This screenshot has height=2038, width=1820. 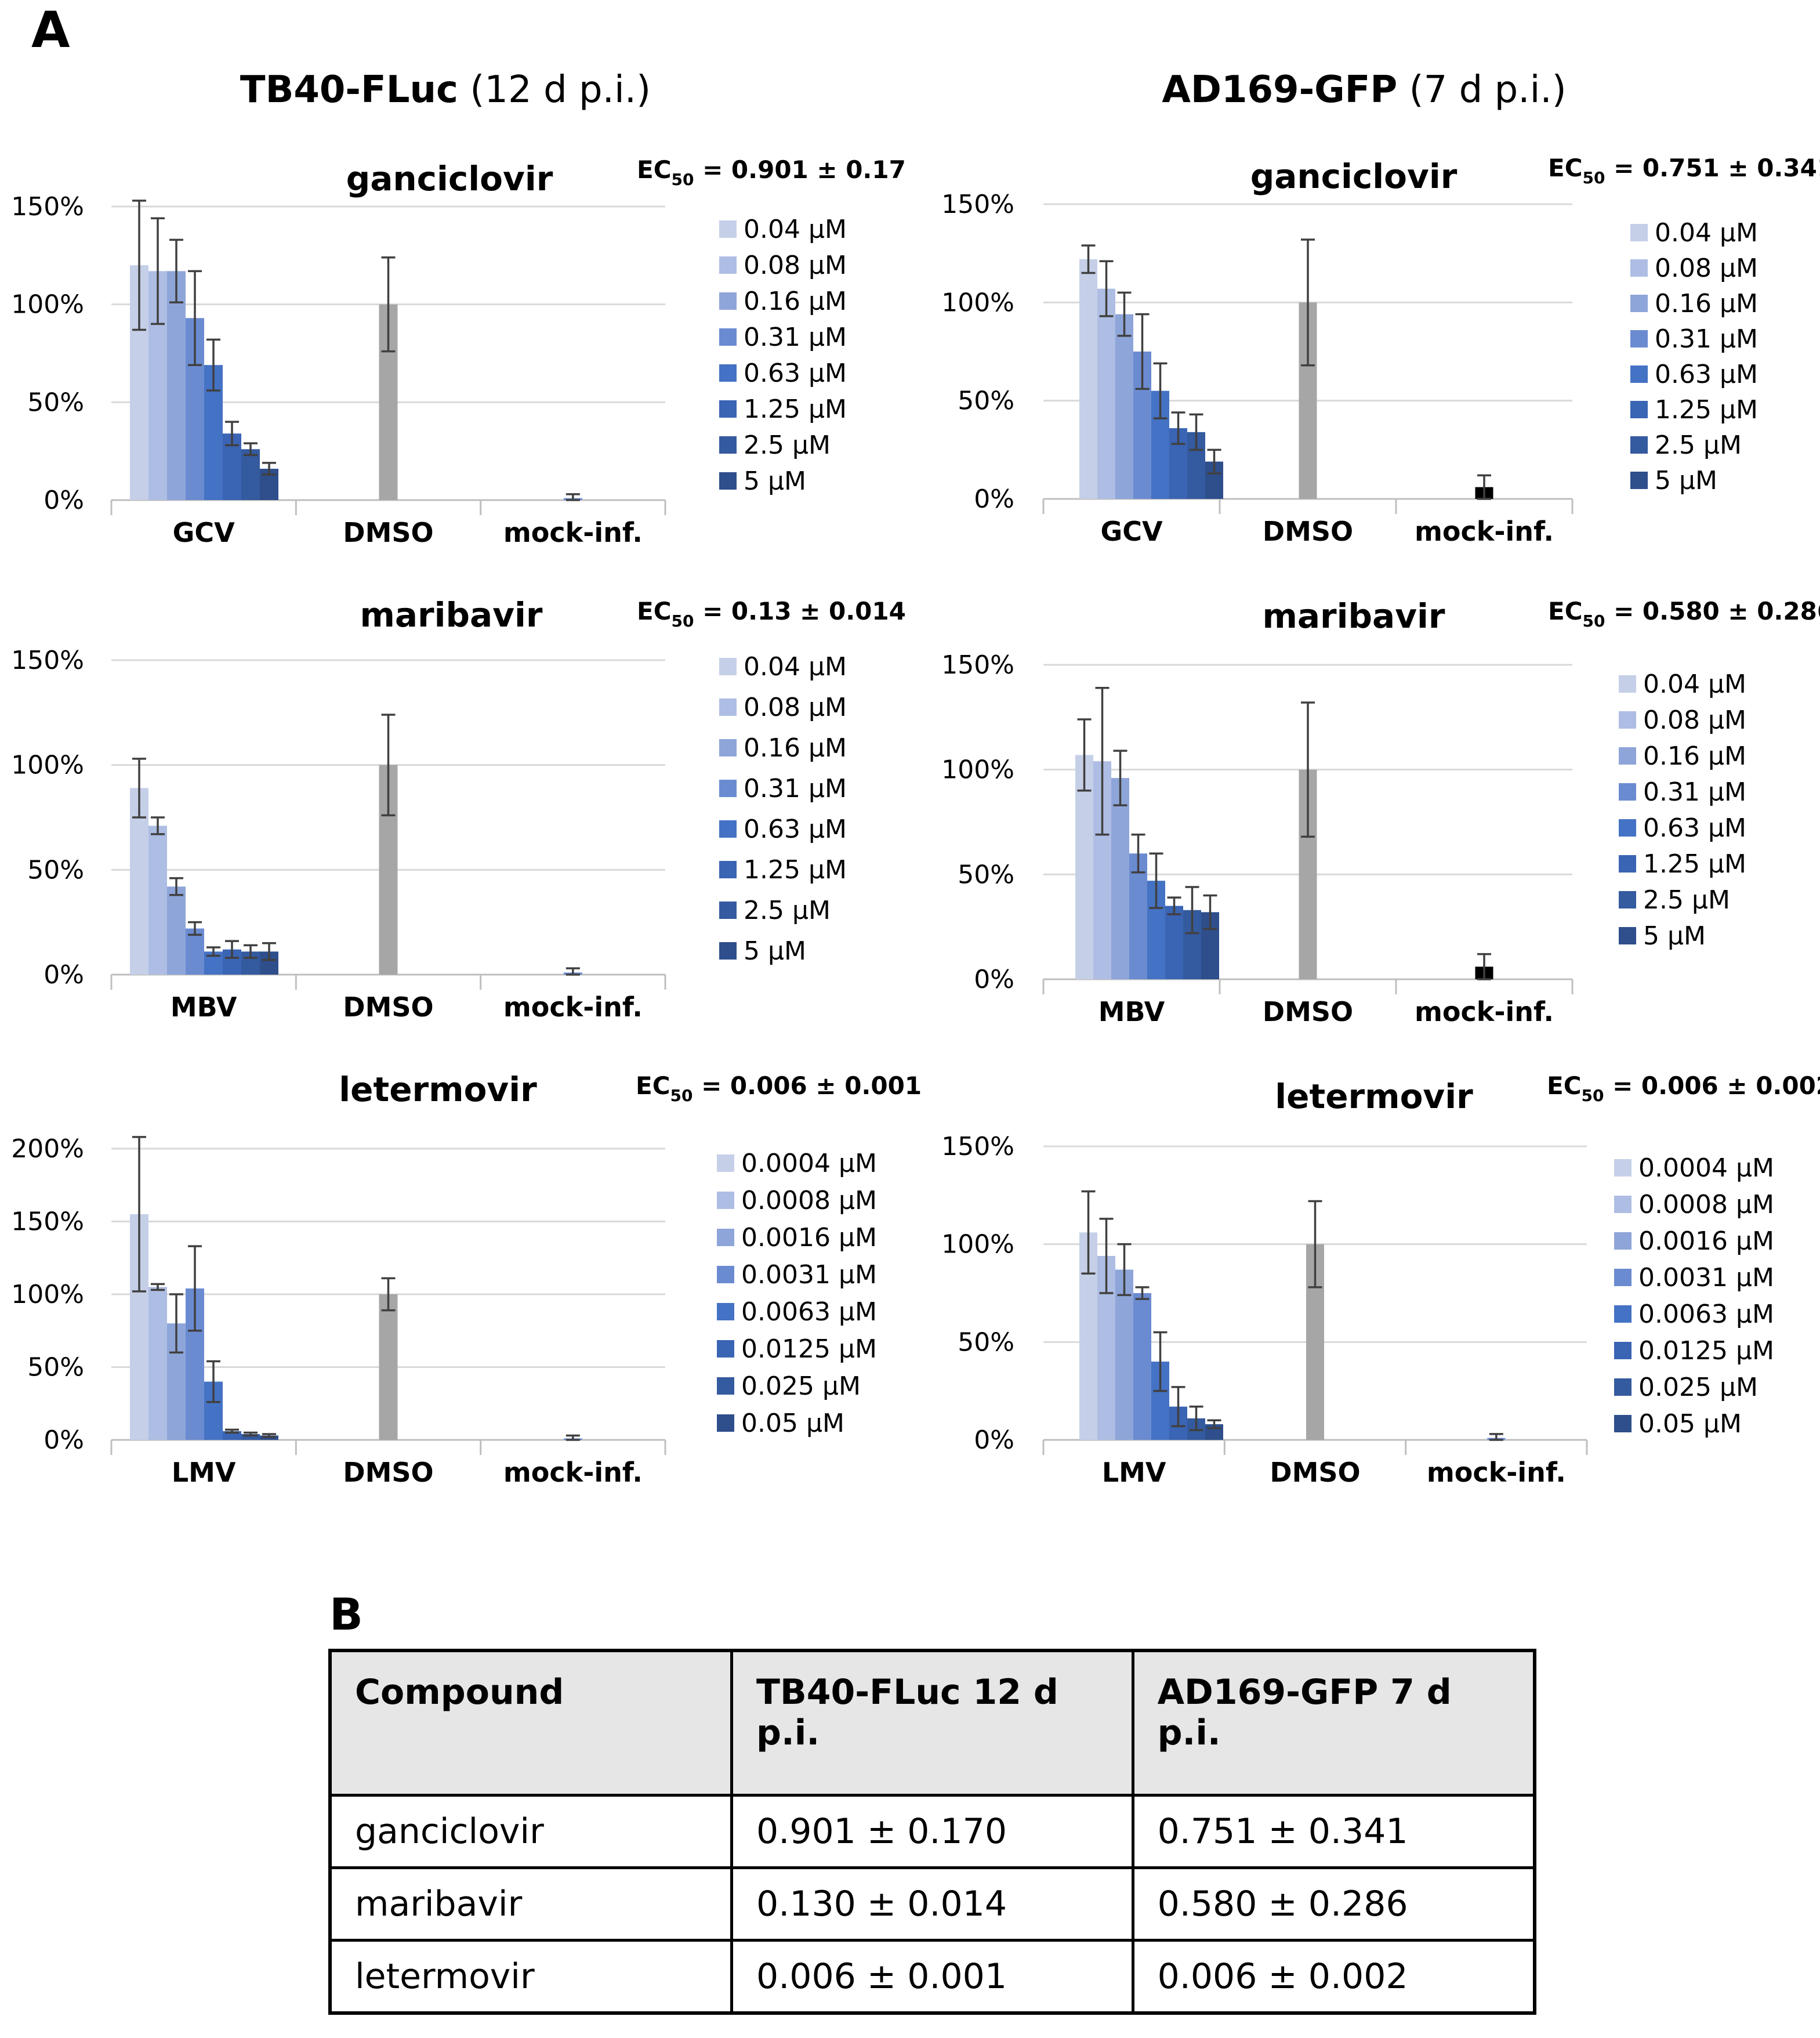 What do you see at coordinates (349, 89) in the screenshot?
I see `strain-name: TB40-FLuc` at bounding box center [349, 89].